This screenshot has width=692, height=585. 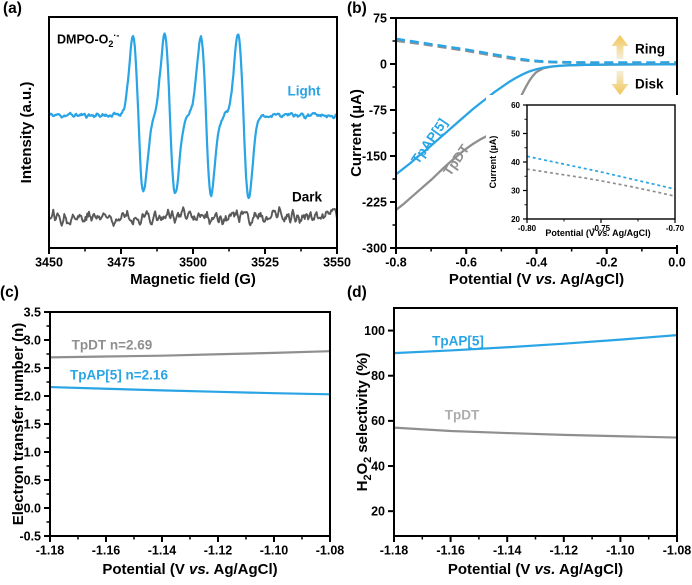 I want to click on c-x-axis: -1.18 -1.16 -1.14 -1.12 -1.10 -1.08, so click(x=190, y=547).